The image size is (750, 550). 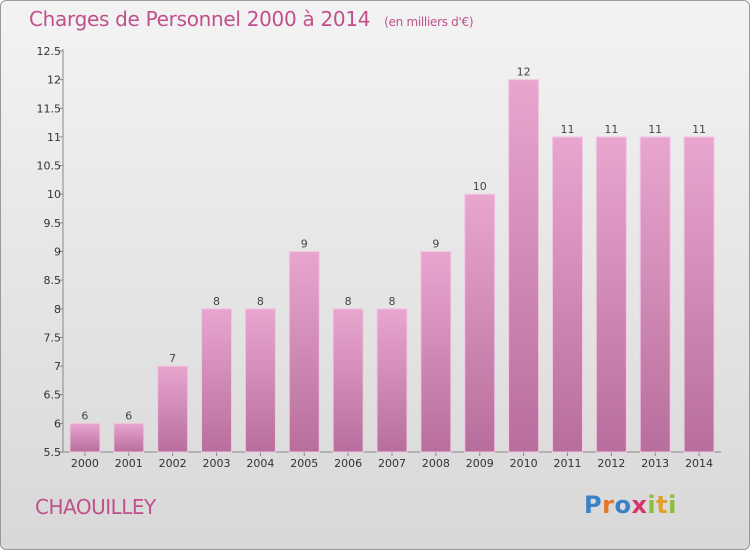 I want to click on y-tick-label: 7, so click(x=57, y=366).